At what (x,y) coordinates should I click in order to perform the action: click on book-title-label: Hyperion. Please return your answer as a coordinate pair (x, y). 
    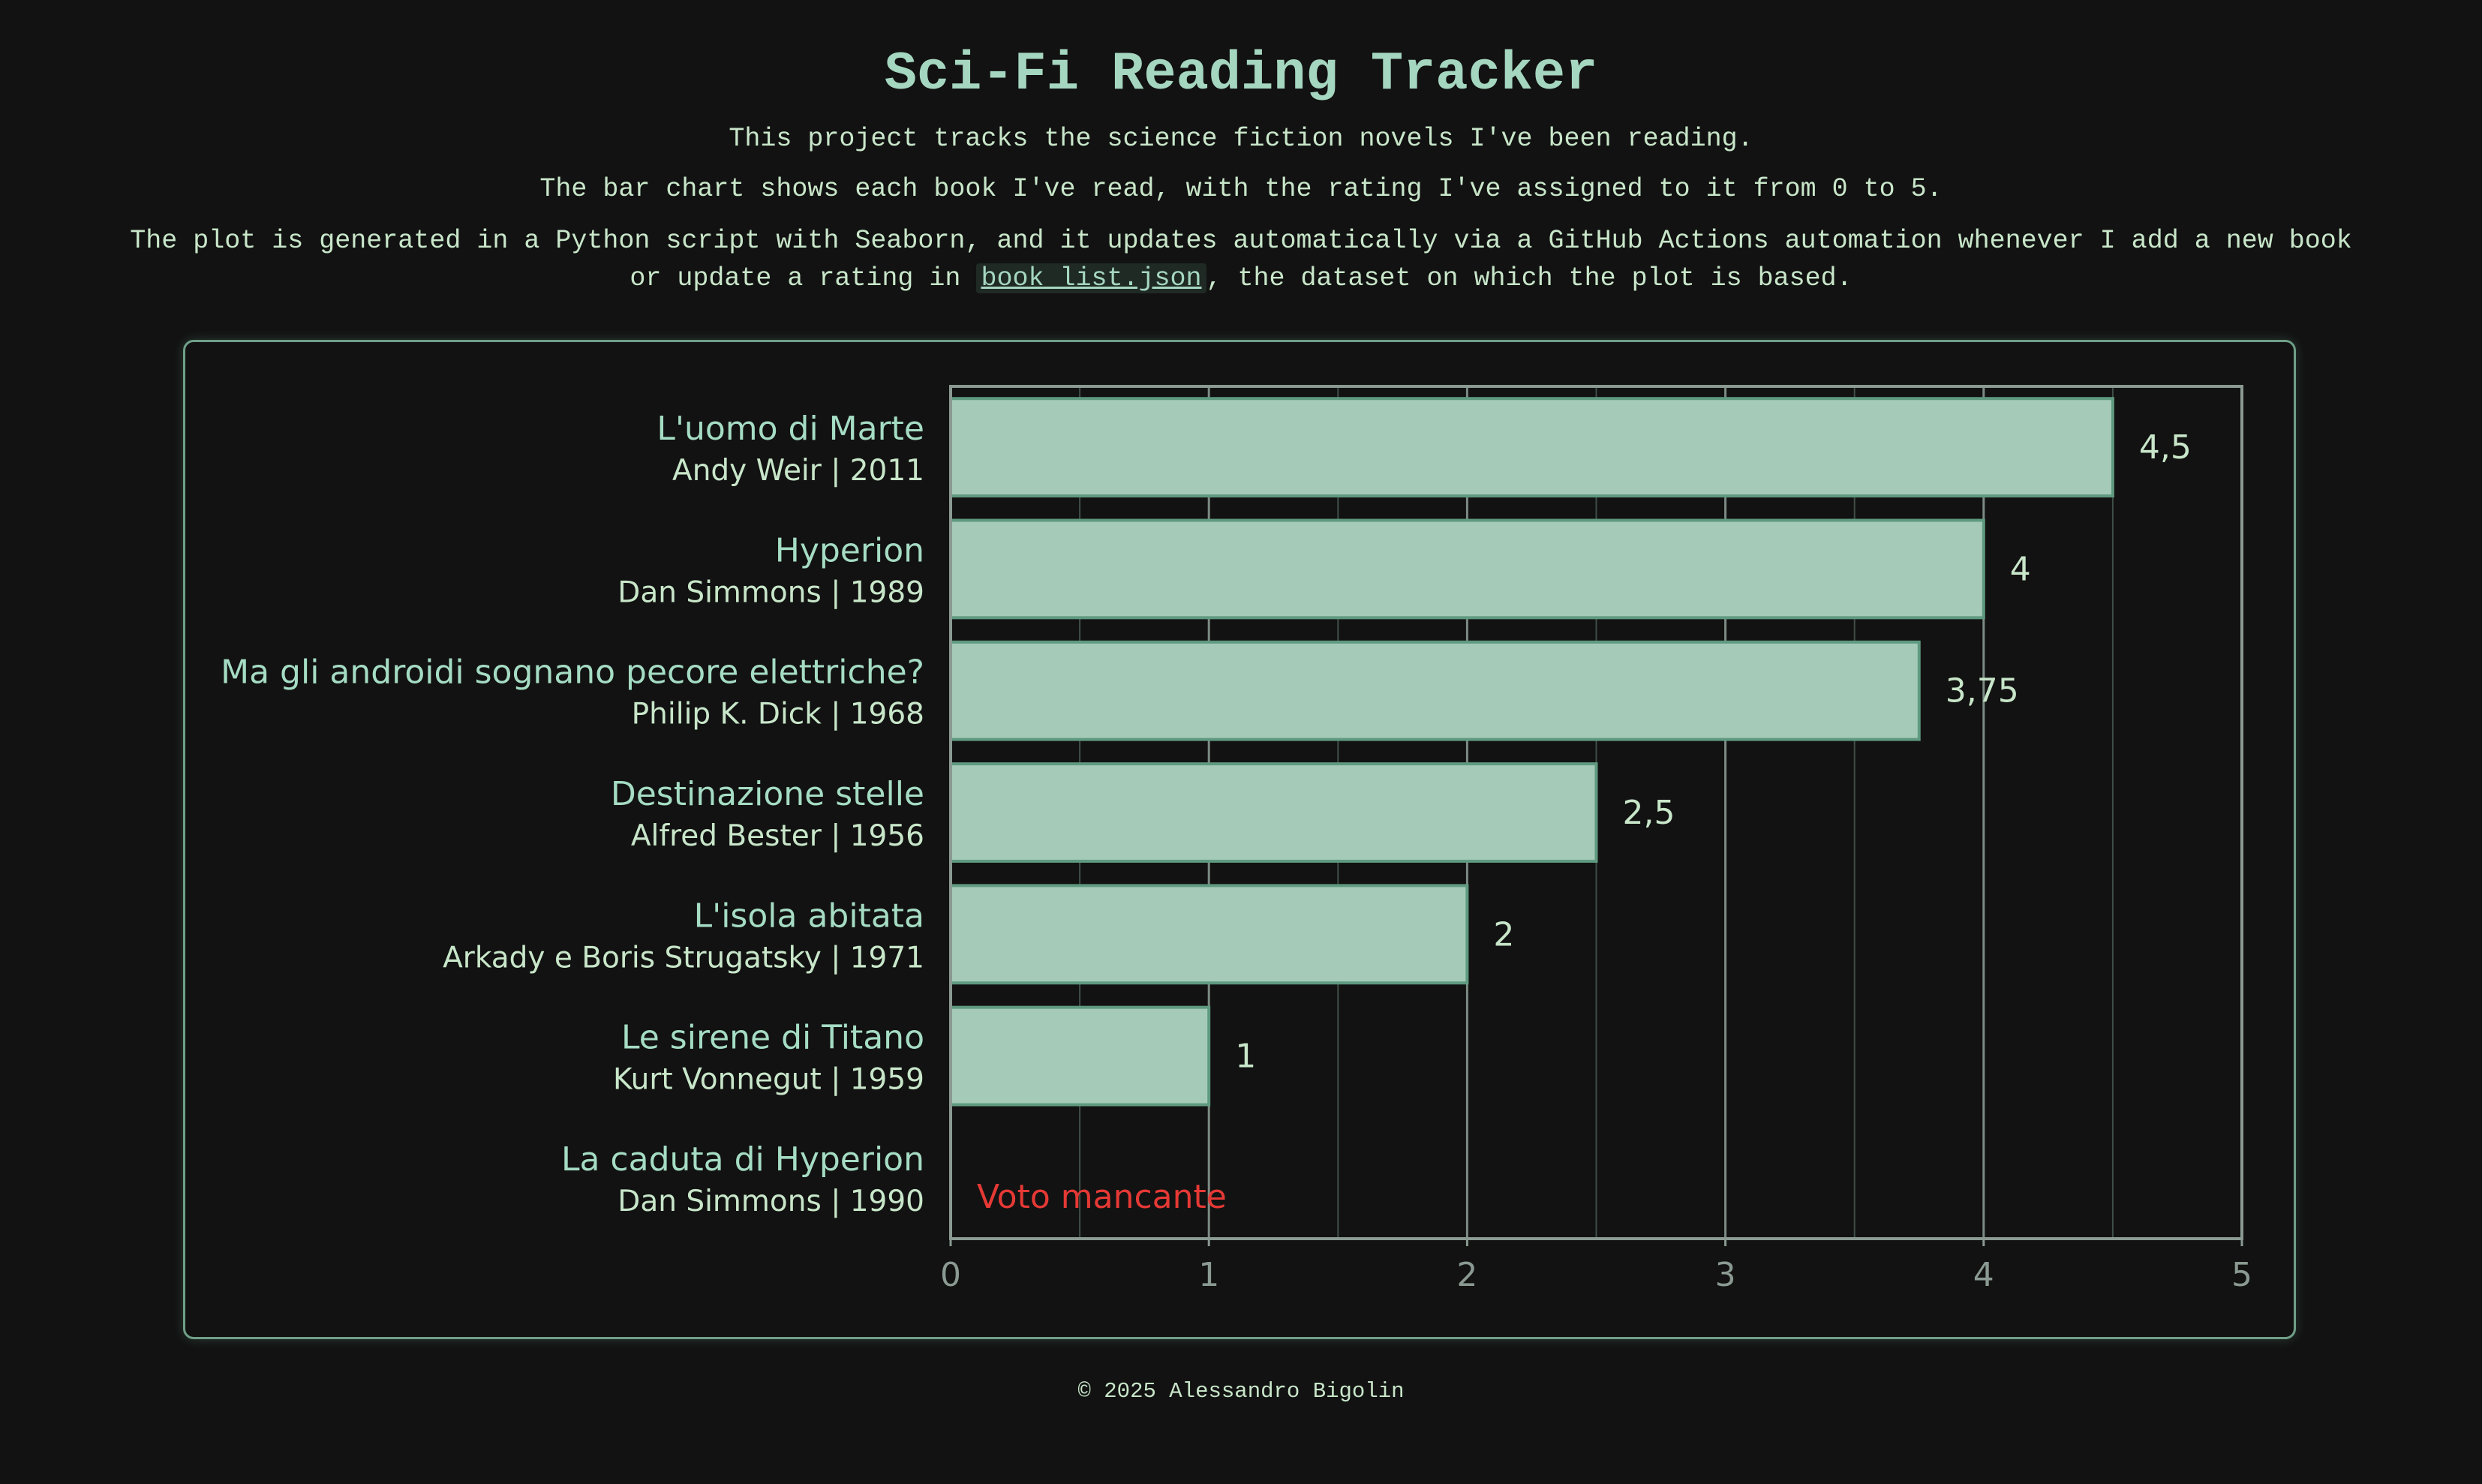
    Looking at the image, I should click on (849, 550).